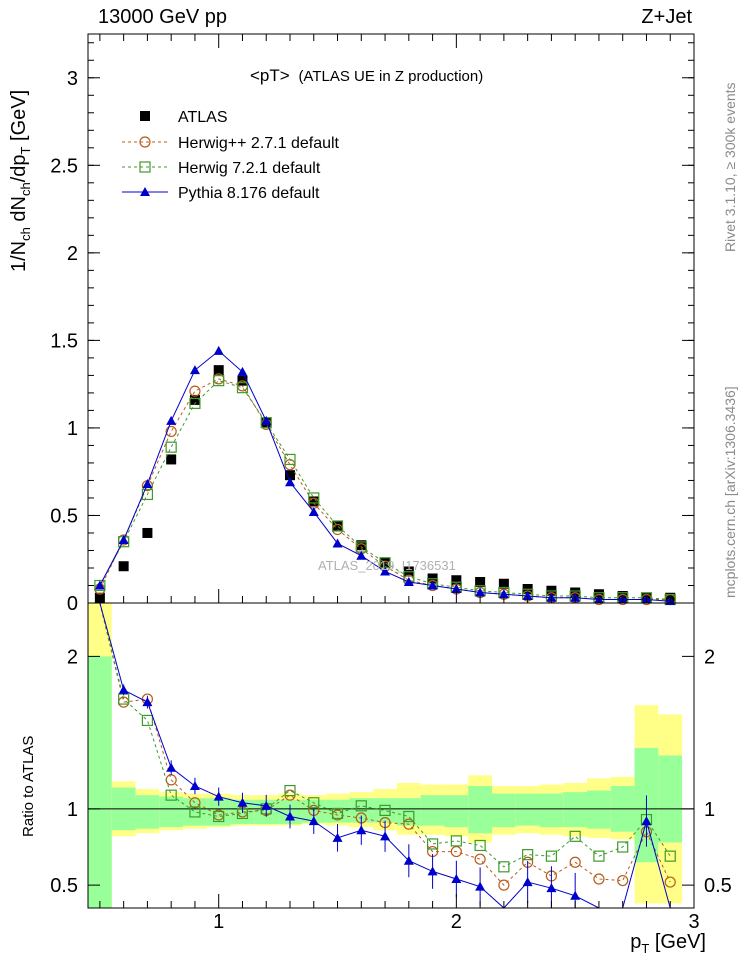  Describe the element at coordinates (456, 922) in the screenshot. I see `x-tick-label: 2` at that location.